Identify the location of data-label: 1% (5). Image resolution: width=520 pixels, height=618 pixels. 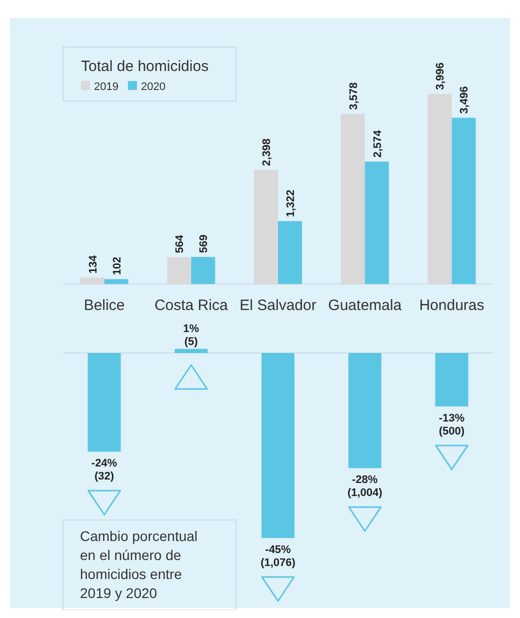
(191, 335).